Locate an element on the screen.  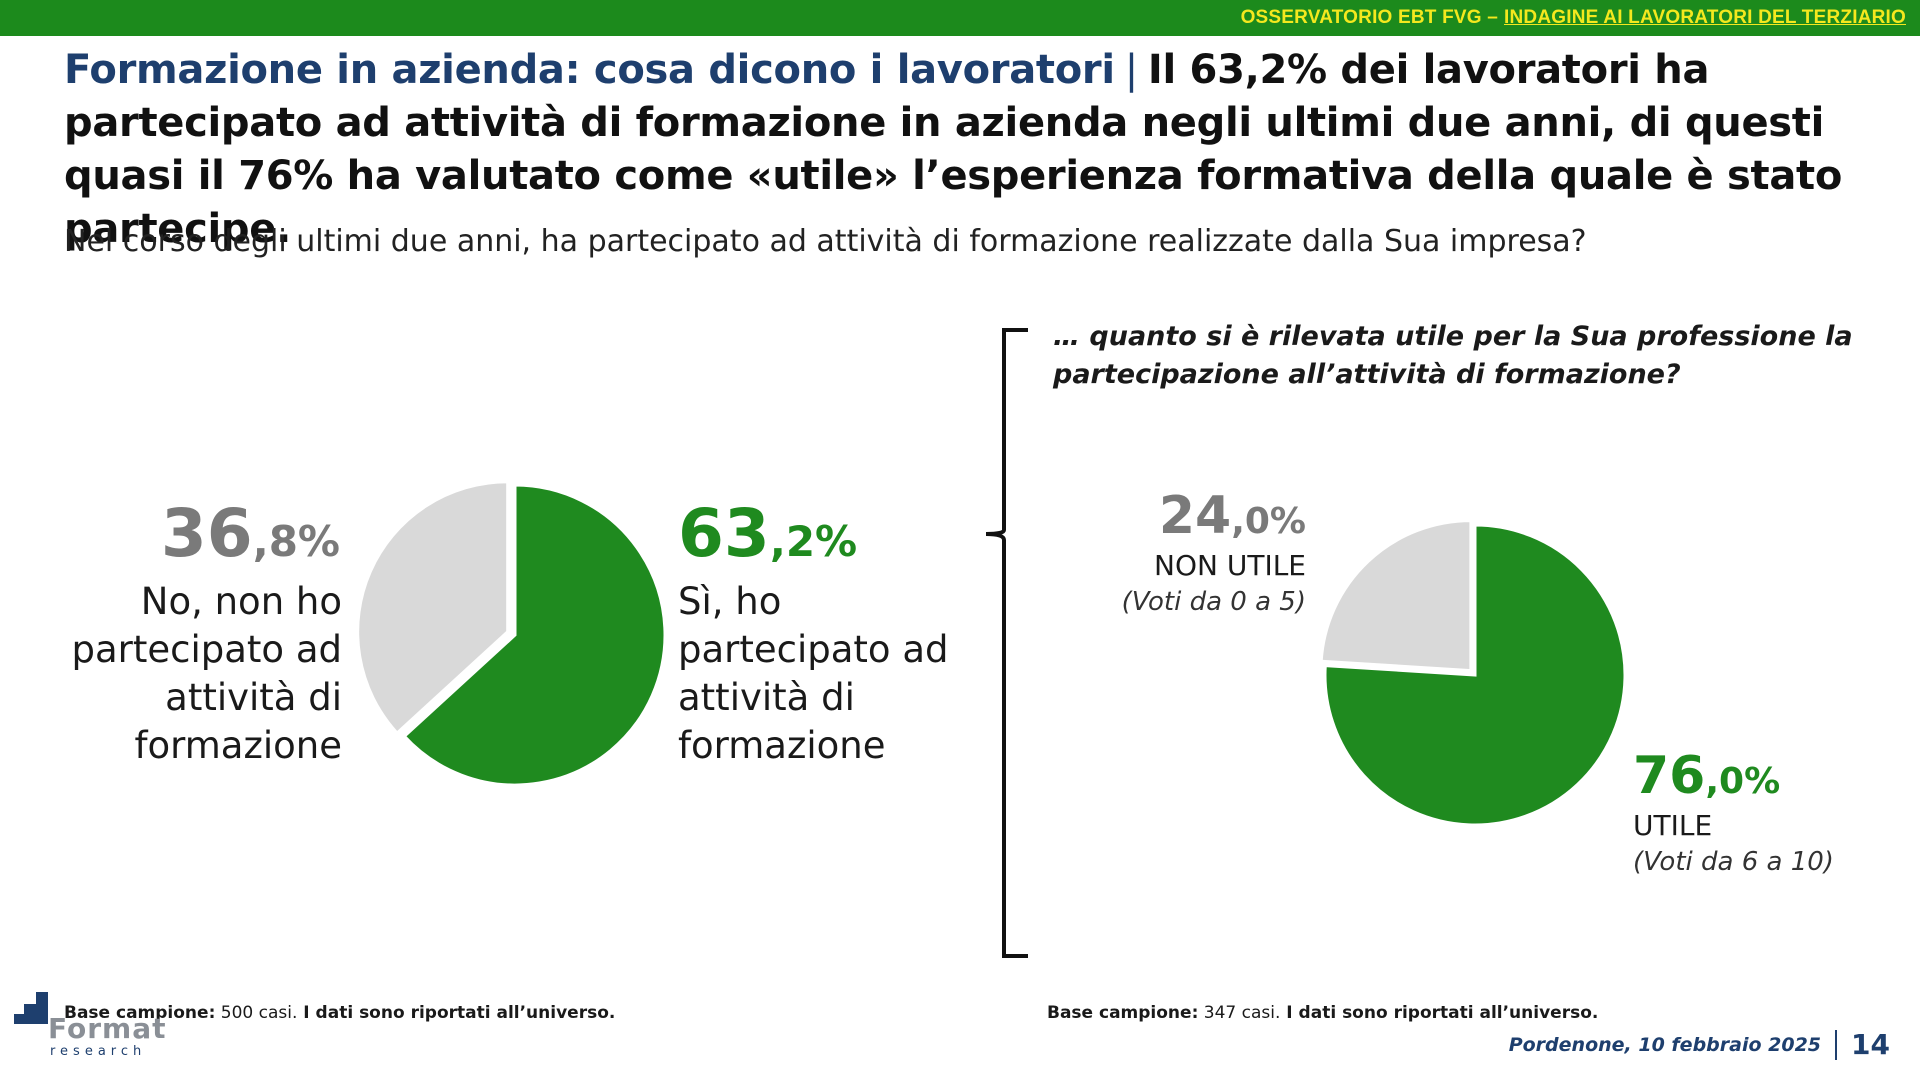
base-right-label: Base campione: is located at coordinates (1123, 1013).